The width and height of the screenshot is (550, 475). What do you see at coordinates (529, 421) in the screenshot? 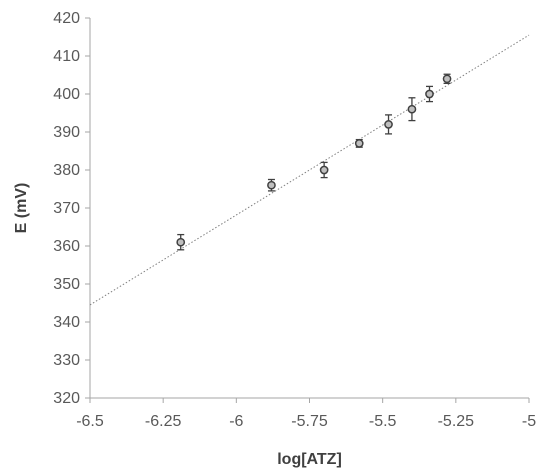
I see `x-tick-label: -5` at bounding box center [529, 421].